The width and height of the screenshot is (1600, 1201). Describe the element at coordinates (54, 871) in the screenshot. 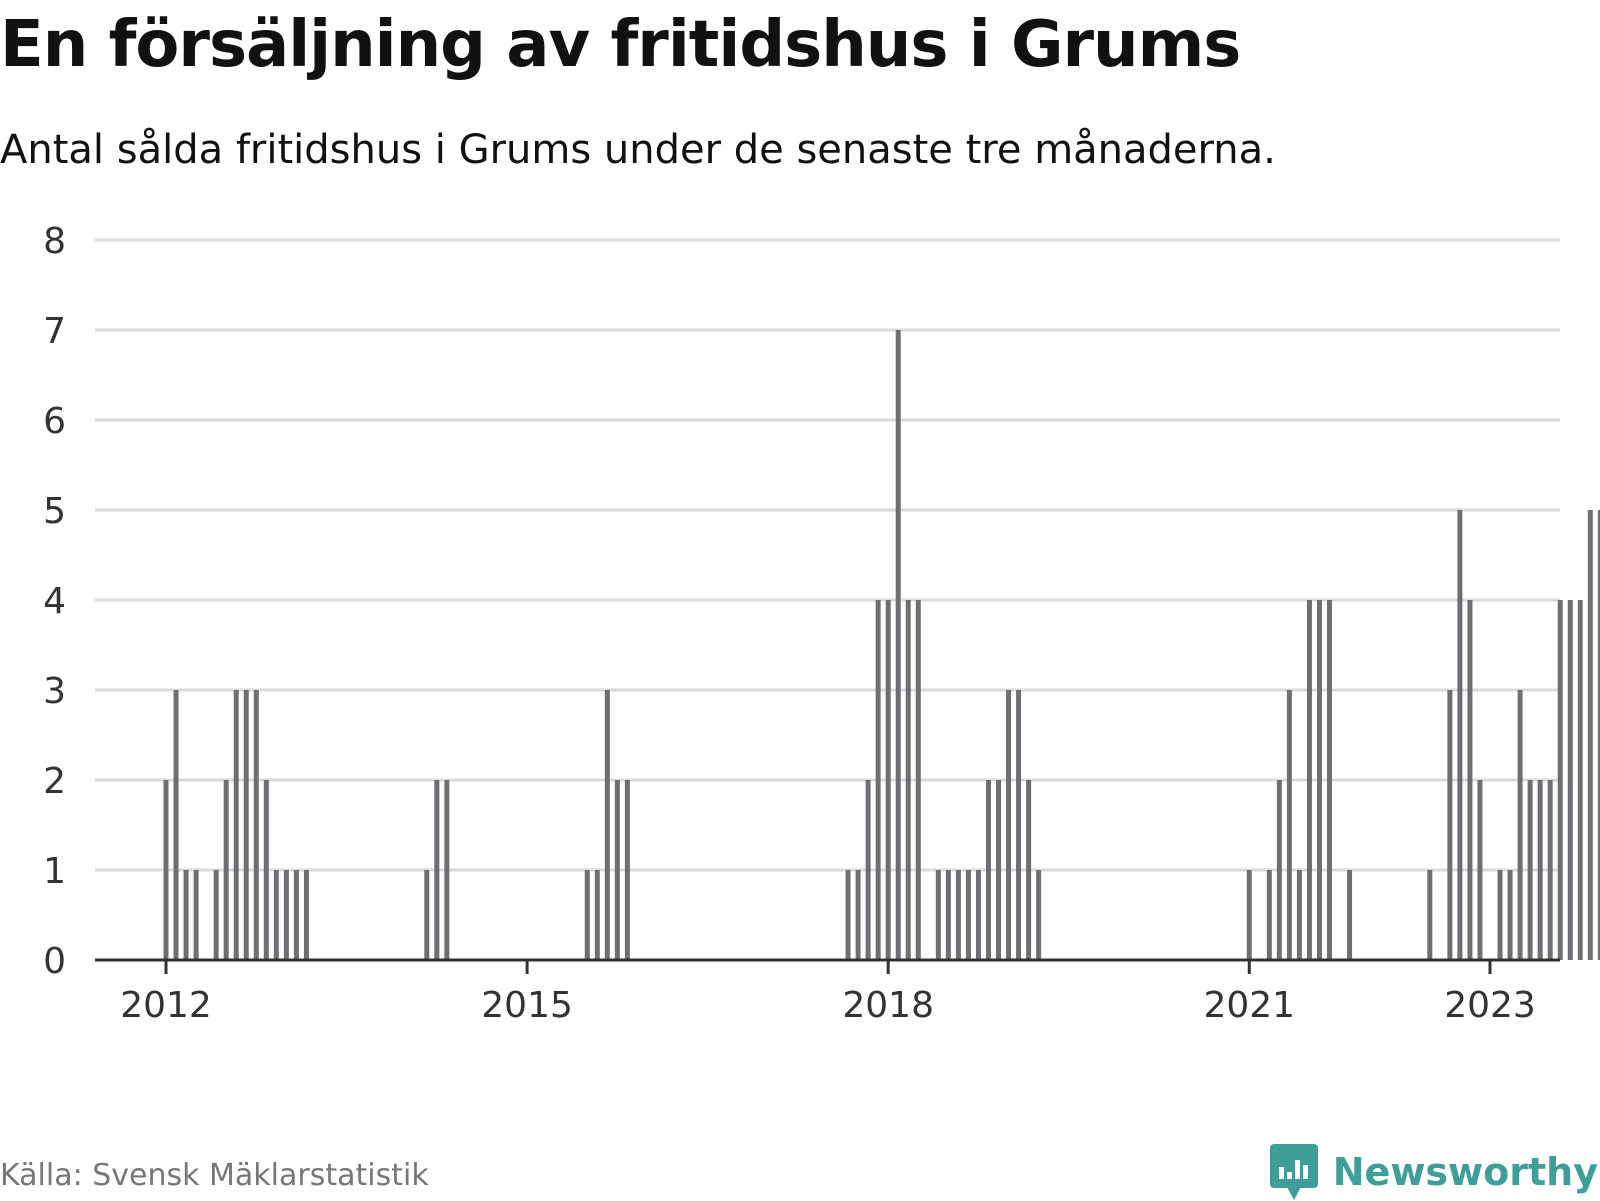

I see `y-tick-label: 1` at that location.